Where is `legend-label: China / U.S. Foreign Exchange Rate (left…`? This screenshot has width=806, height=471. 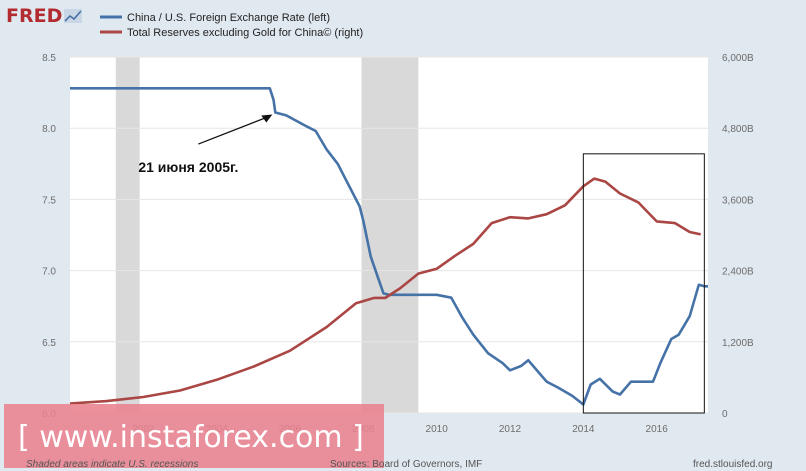
legend-label: China / U.S. Foreign Exchange Rate (left… is located at coordinates (228, 18).